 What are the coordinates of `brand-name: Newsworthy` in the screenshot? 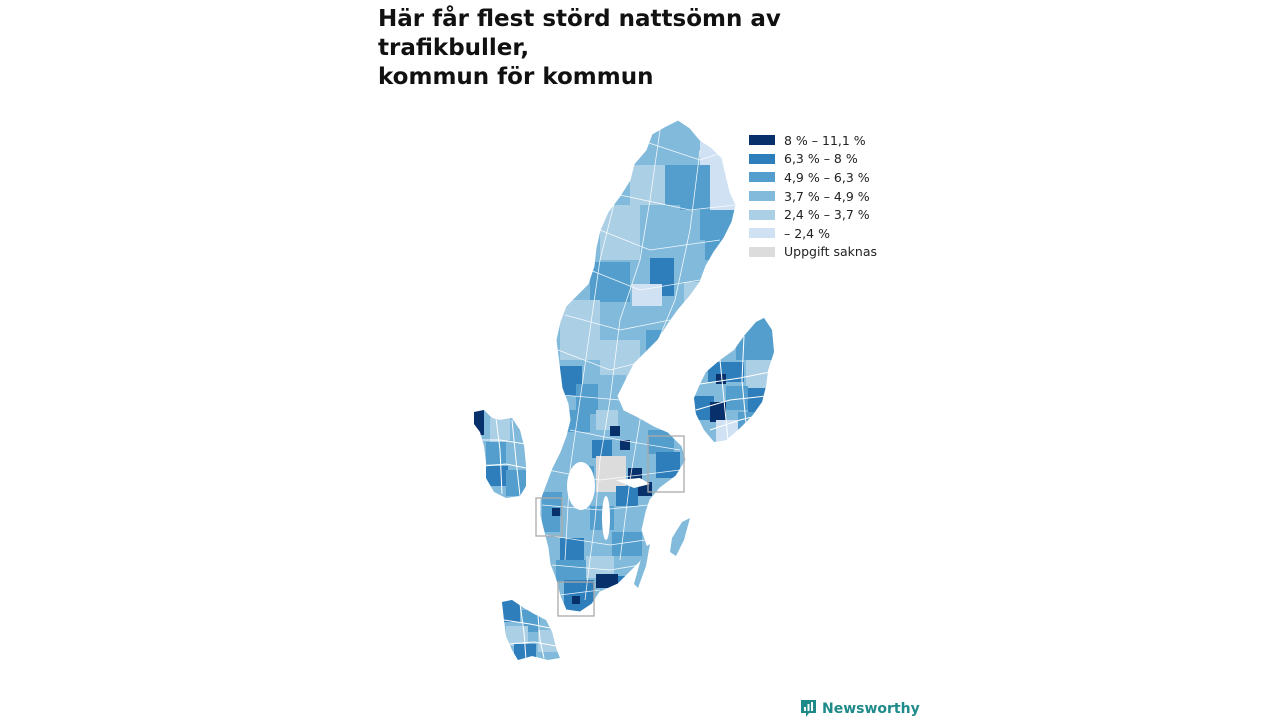 It's located at (871, 708).